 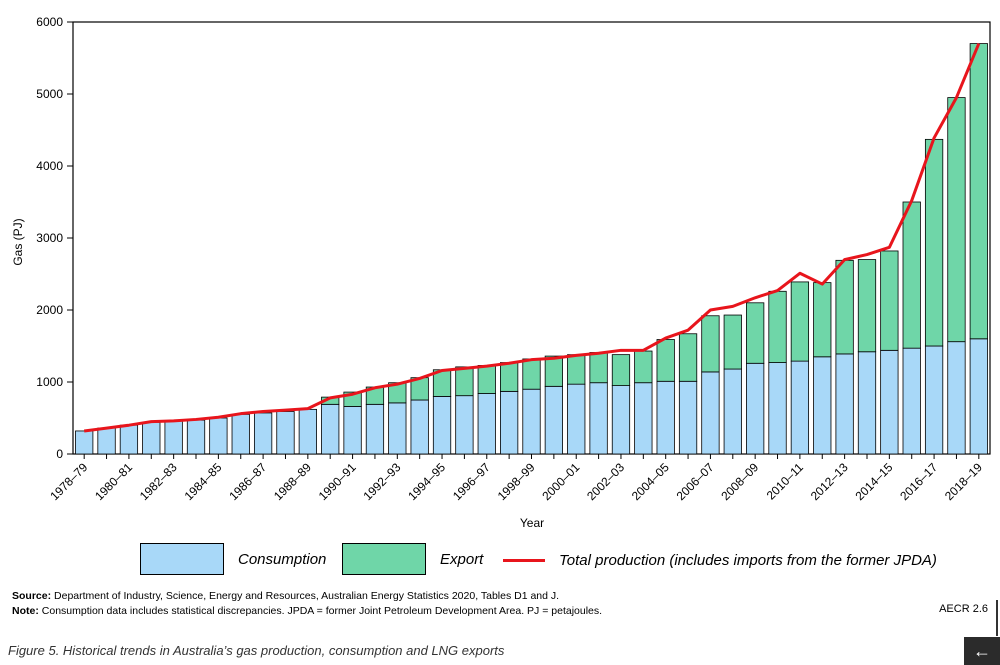 What do you see at coordinates (49, 238) in the screenshot?
I see `y-tick-label: 3000` at bounding box center [49, 238].